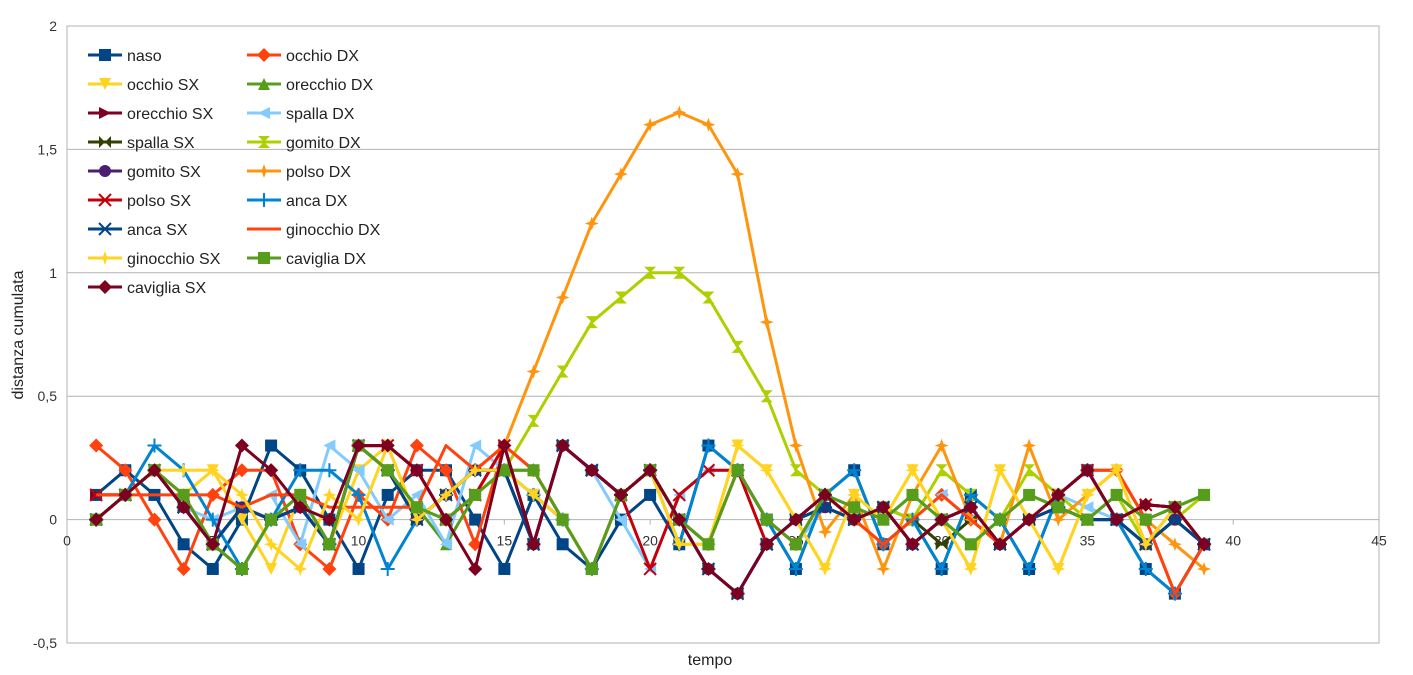 The width and height of the screenshot is (1413, 675). What do you see at coordinates (318, 172) in the screenshot?
I see `legend-label: polso DX` at bounding box center [318, 172].